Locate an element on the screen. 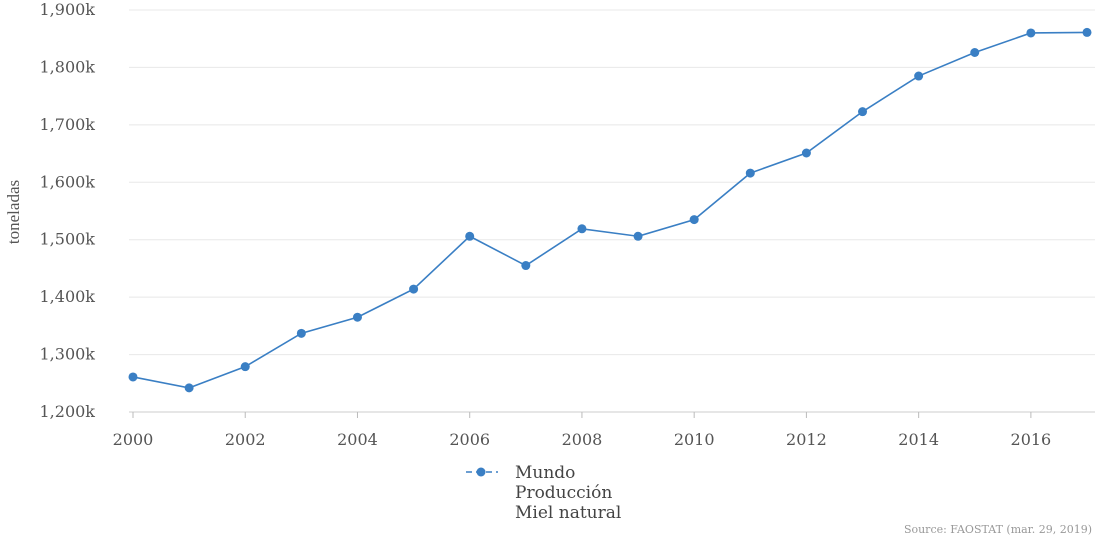  x-tick-label: 2008 is located at coordinates (582, 439).